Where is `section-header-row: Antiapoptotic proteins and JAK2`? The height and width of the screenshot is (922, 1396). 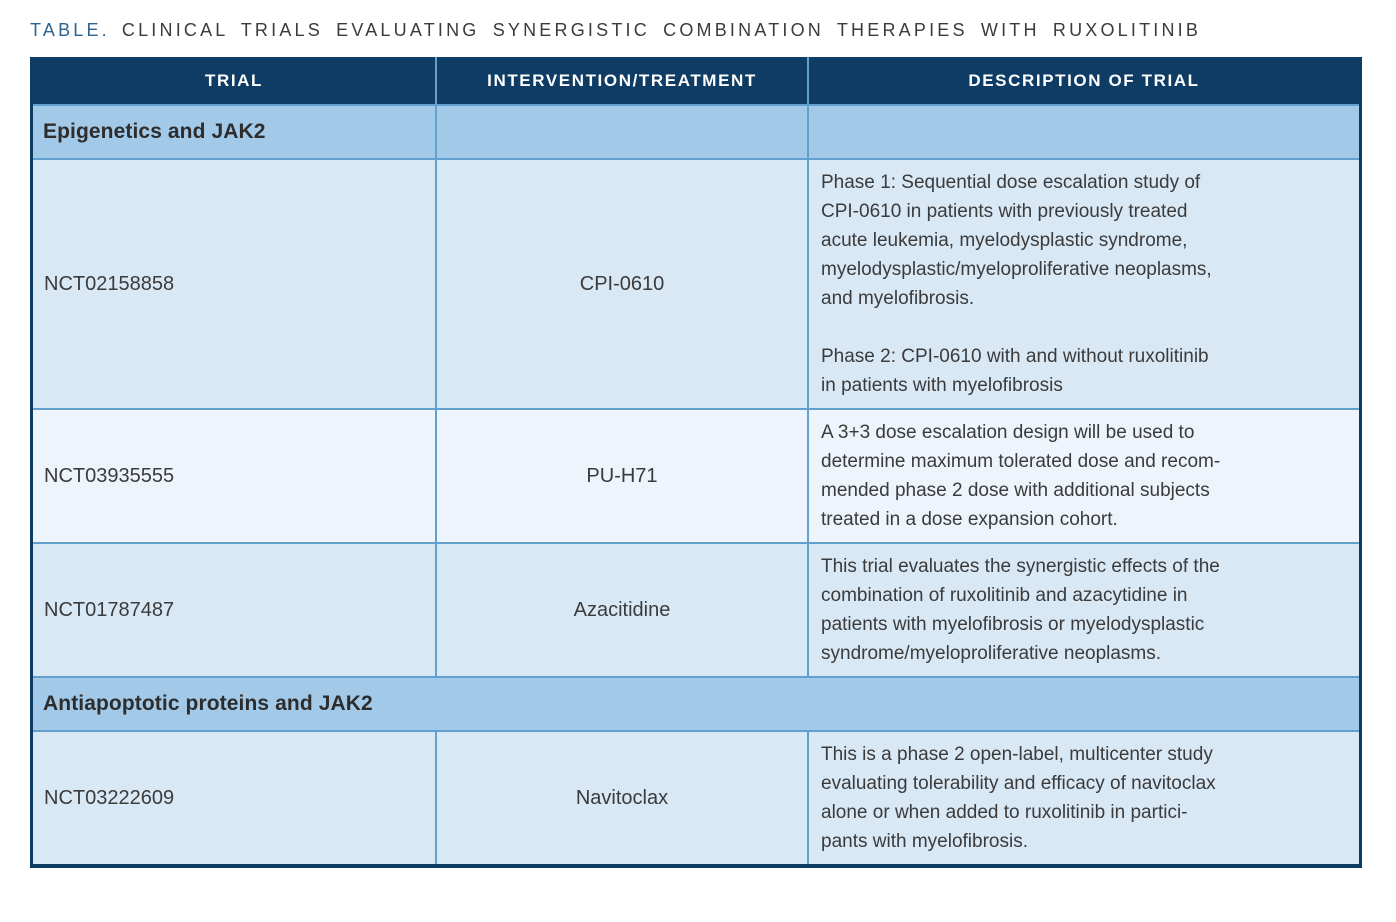 section-header-row: Antiapoptotic proteins and JAK2 is located at coordinates (696, 703).